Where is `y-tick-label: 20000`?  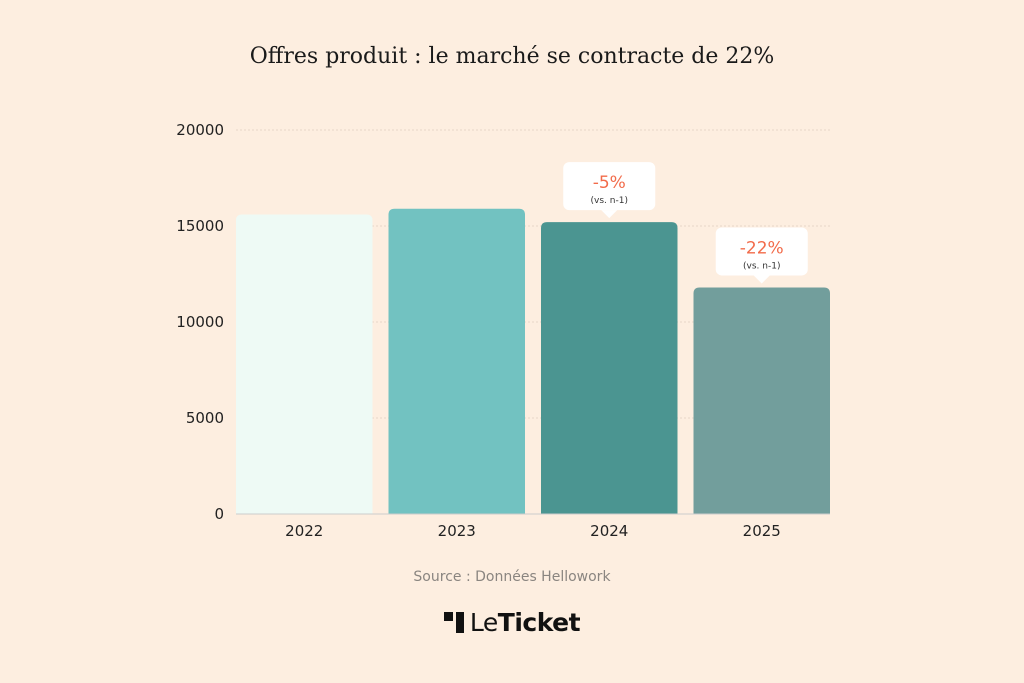 y-tick-label: 20000 is located at coordinates (200, 130).